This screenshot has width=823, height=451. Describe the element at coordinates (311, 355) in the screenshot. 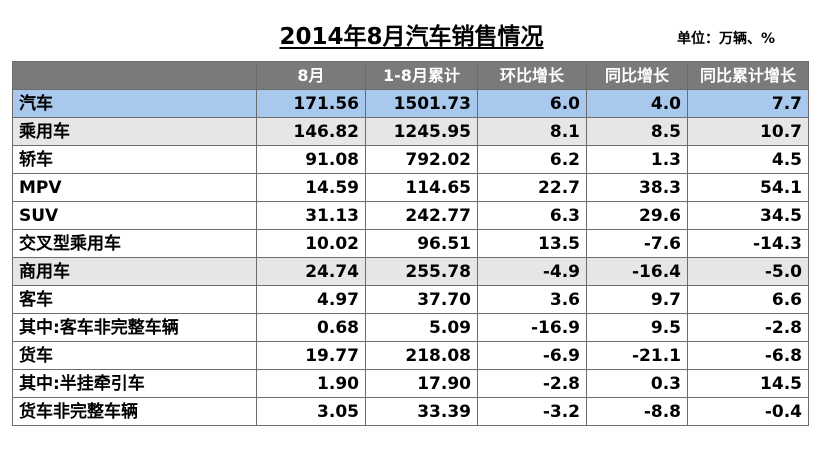

I see `cell-august: 19.77` at that location.